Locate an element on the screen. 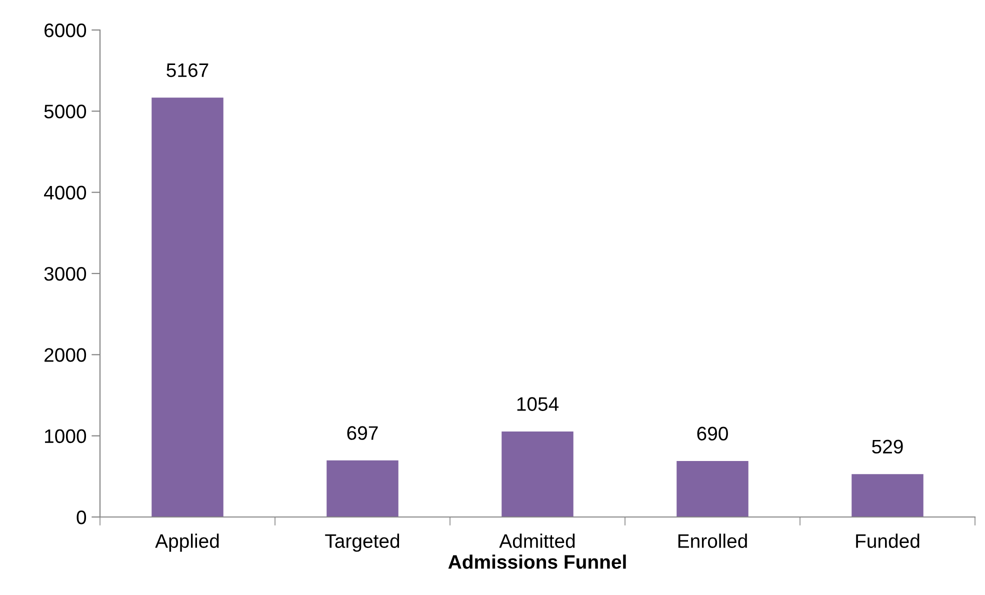  x-tick-label: Applied is located at coordinates (187, 543).